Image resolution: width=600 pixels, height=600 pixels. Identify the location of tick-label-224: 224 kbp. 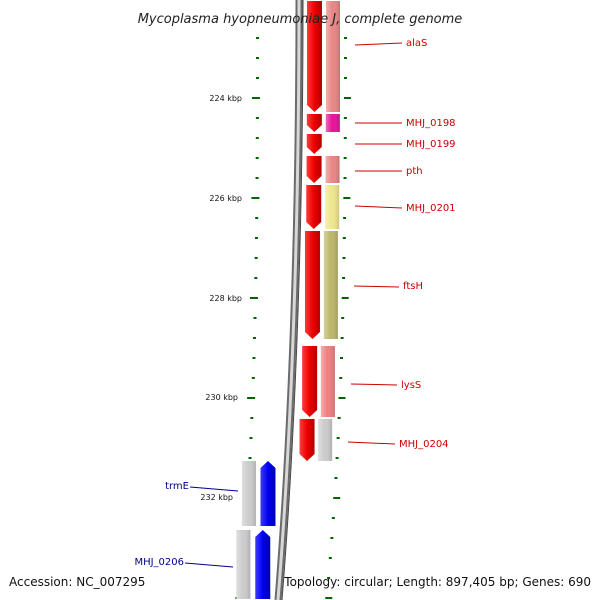
(225, 98).